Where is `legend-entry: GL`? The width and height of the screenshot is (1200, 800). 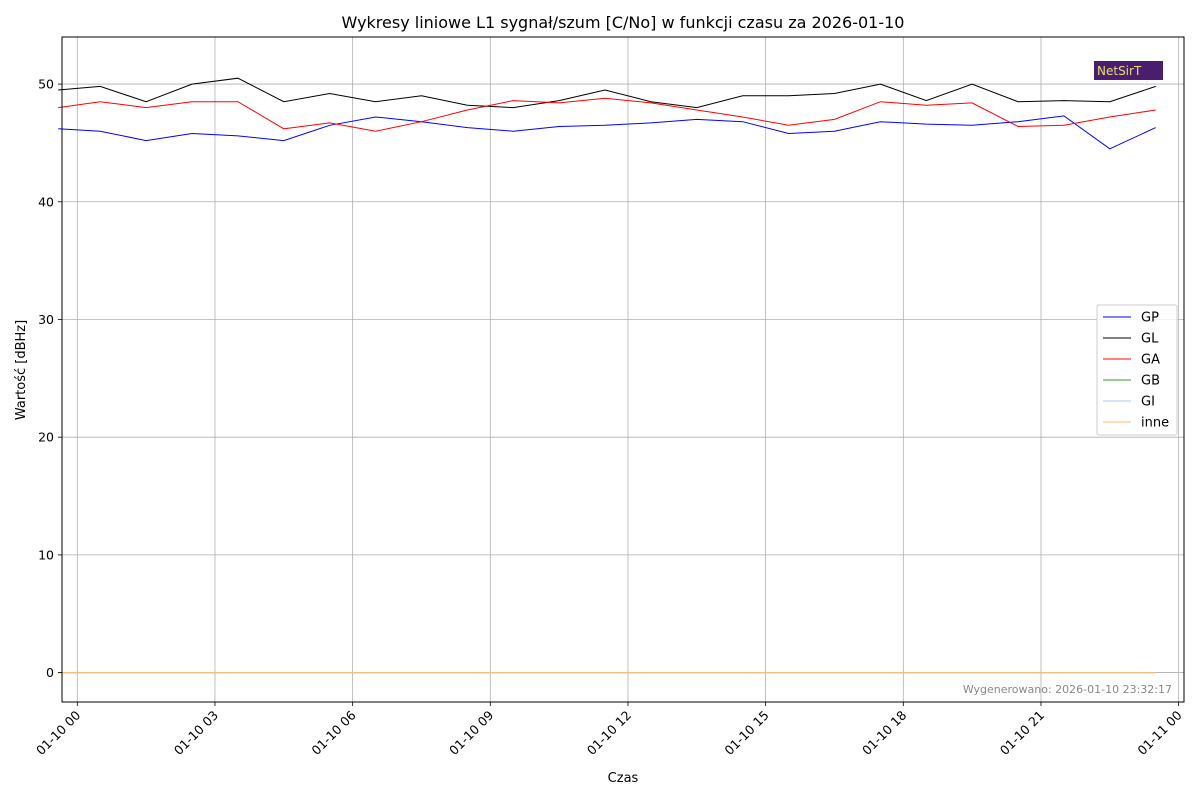
legend-entry: GL is located at coordinates (1150, 339).